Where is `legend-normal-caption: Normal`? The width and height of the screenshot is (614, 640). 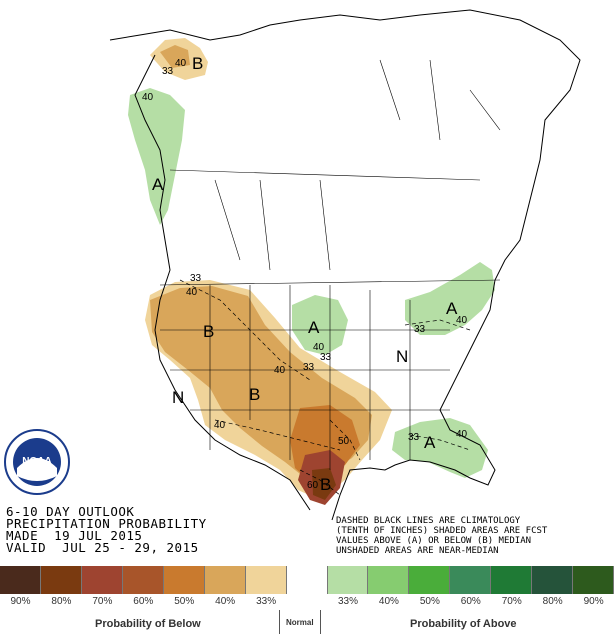 legend-normal-caption: Normal is located at coordinates (300, 622).